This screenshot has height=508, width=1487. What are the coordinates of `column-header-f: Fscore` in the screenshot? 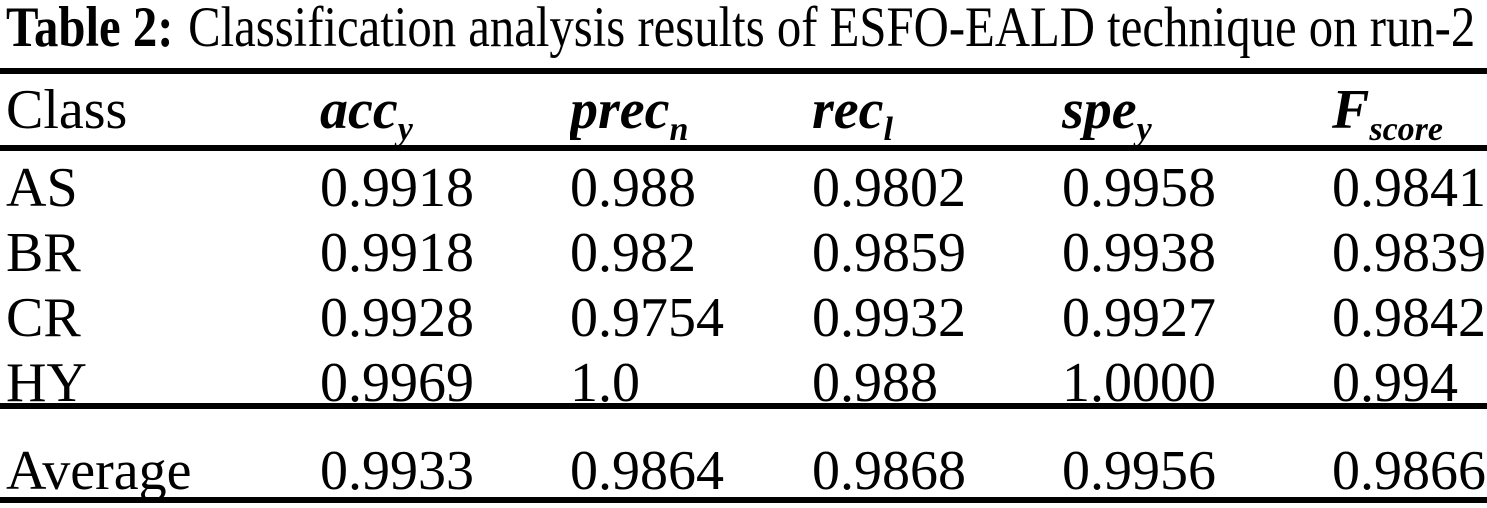 It's located at (1409, 112).